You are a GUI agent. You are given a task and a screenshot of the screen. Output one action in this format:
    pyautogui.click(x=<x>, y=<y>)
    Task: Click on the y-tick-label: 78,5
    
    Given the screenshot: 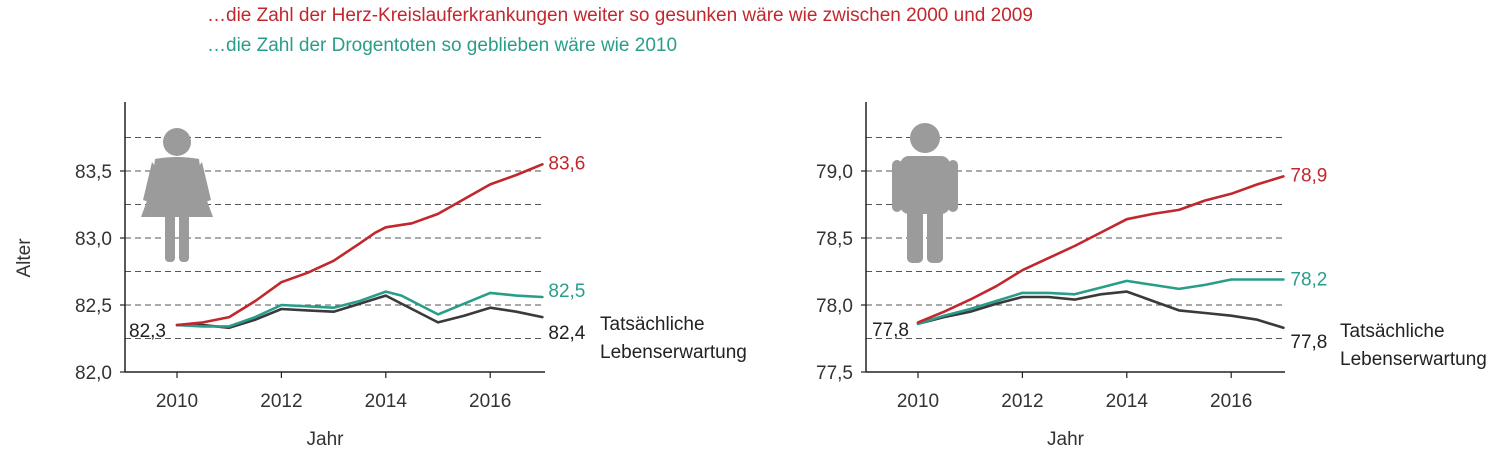 What is the action you would take?
    pyautogui.click(x=834, y=239)
    